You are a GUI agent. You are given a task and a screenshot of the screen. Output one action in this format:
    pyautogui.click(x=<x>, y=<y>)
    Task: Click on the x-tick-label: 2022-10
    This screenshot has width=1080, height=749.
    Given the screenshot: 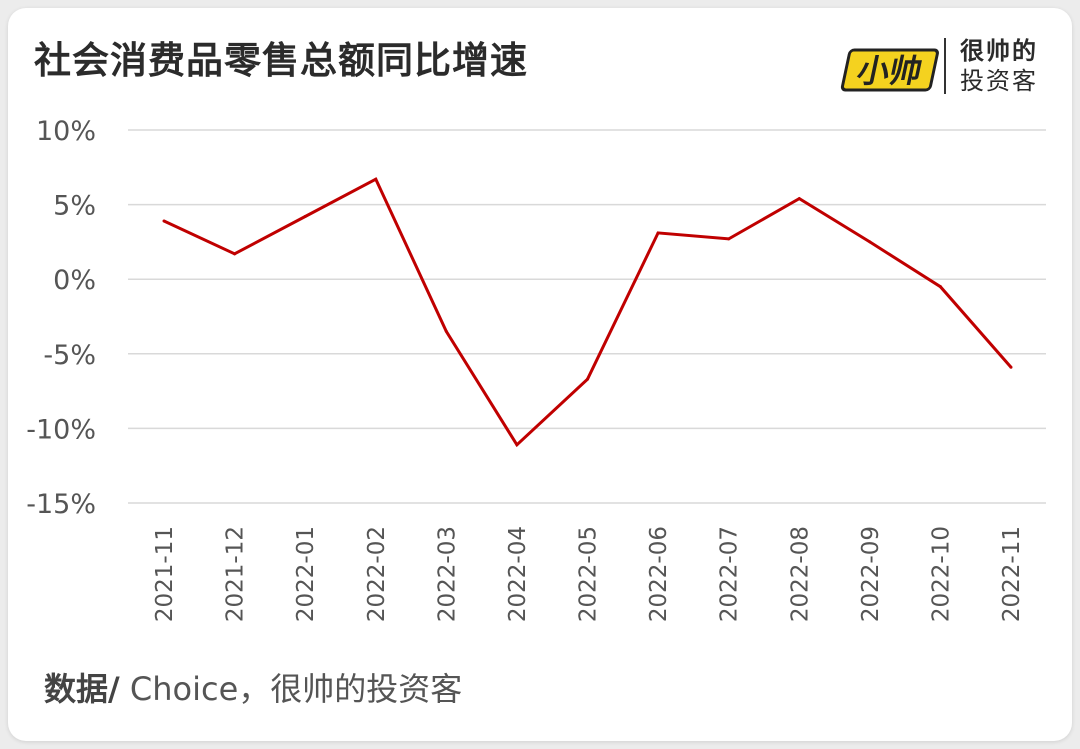 What is the action you would take?
    pyautogui.click(x=941, y=574)
    